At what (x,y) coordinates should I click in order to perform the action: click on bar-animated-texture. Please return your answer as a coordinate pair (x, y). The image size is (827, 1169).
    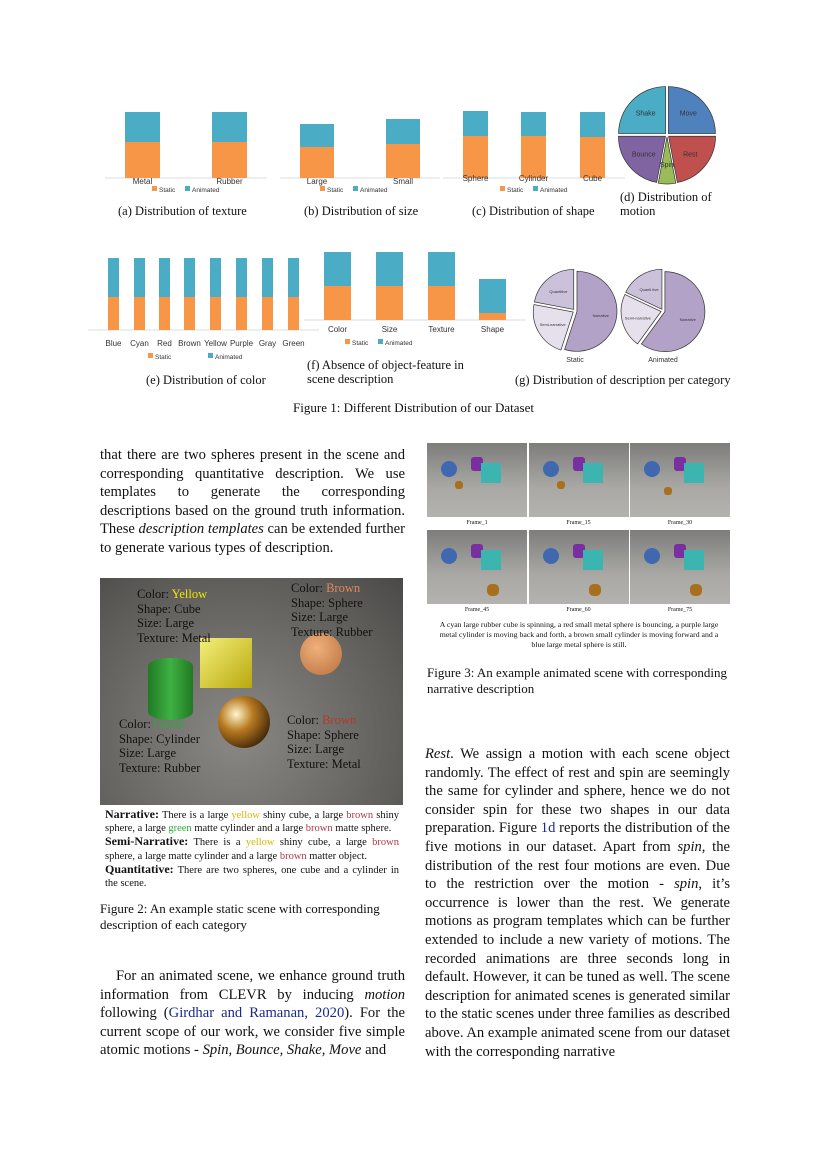
    Looking at the image, I should click on (441, 269).